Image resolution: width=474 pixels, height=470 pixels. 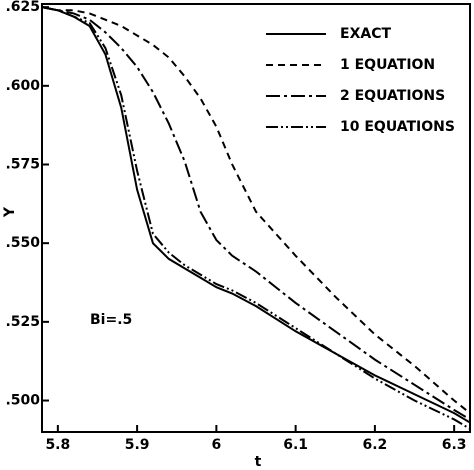 I want to click on y-tick-label: .600, so click(x=22, y=86).